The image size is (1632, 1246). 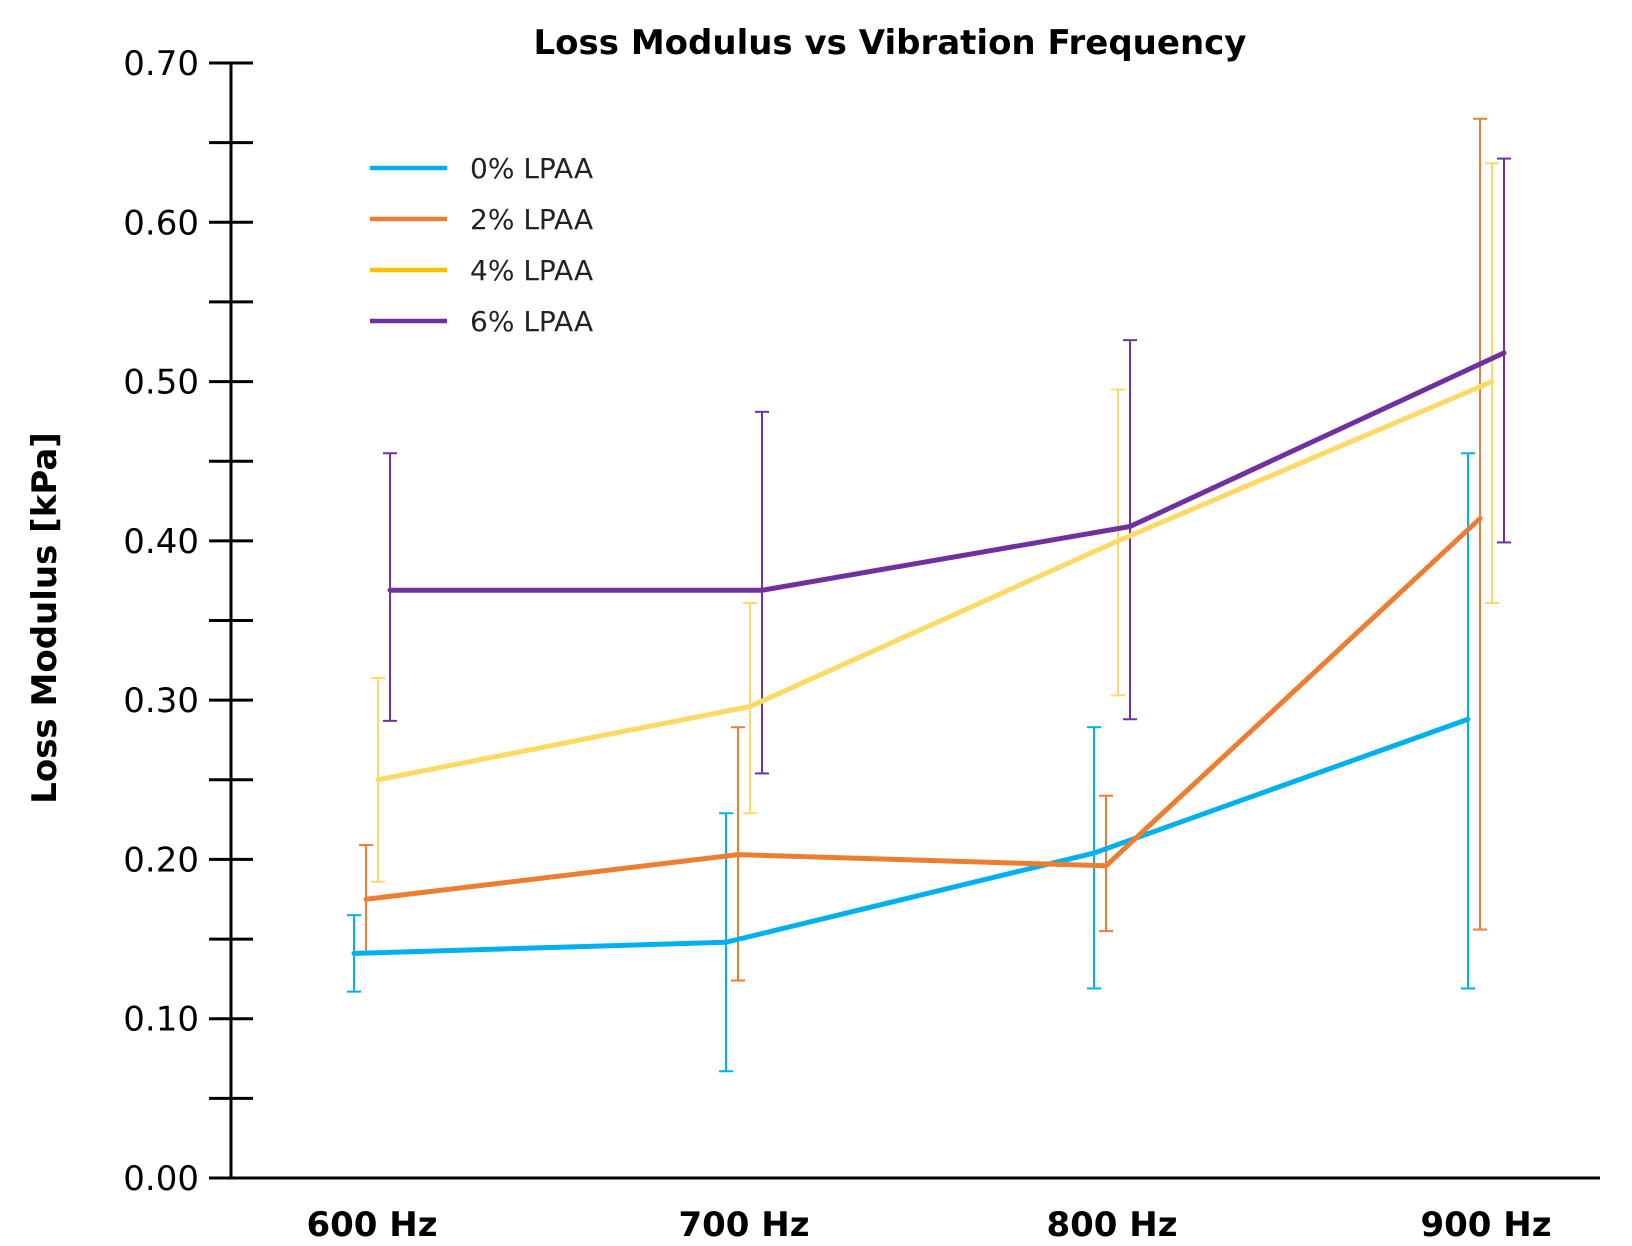 What do you see at coordinates (743, 1225) in the screenshot?
I see `x-tick-label: 700 Hz` at bounding box center [743, 1225].